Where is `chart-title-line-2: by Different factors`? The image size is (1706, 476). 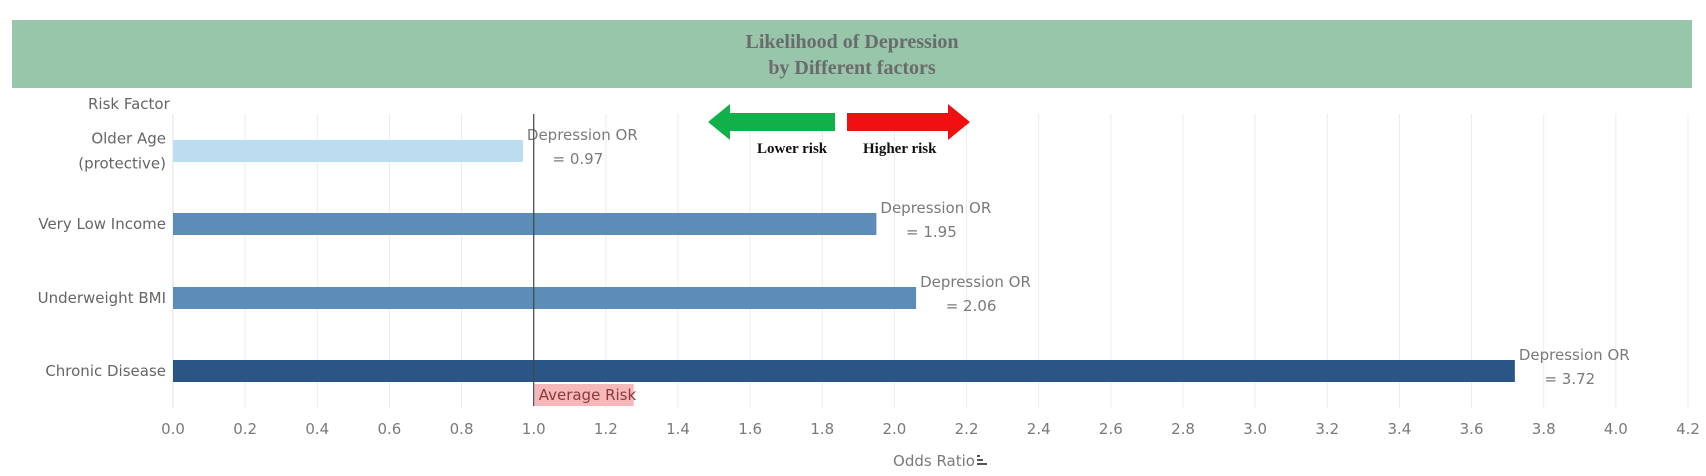
chart-title-line-2: by Different factors is located at coordinates (852, 68).